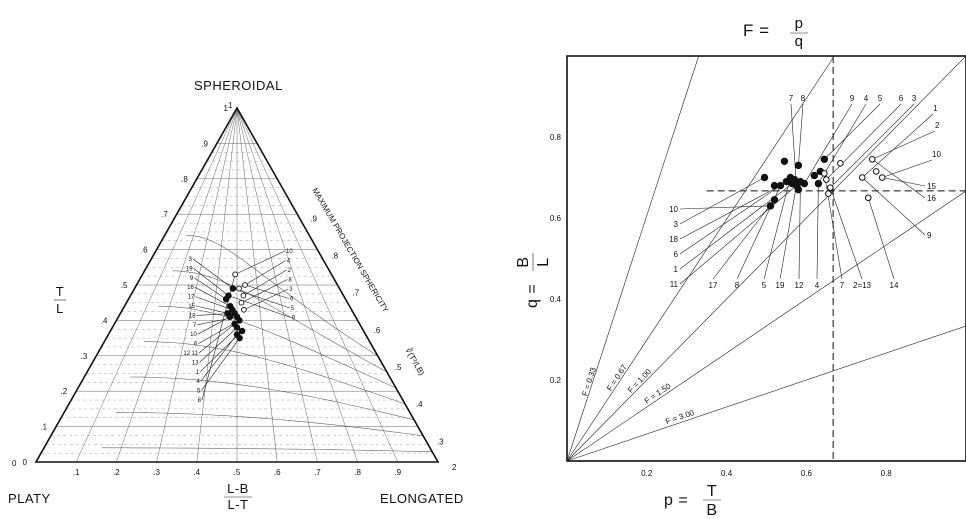 The width and height of the screenshot is (966, 519). Describe the element at coordinates (293, 309) in the screenshot. I see `point-label-right: 5` at that location.